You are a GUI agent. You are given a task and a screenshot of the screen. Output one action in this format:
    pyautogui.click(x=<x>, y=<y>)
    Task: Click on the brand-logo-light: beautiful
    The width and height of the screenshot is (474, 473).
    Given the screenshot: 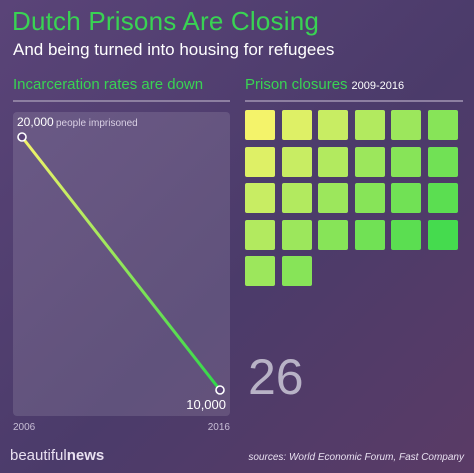 What is the action you would take?
    pyautogui.click(x=38, y=455)
    